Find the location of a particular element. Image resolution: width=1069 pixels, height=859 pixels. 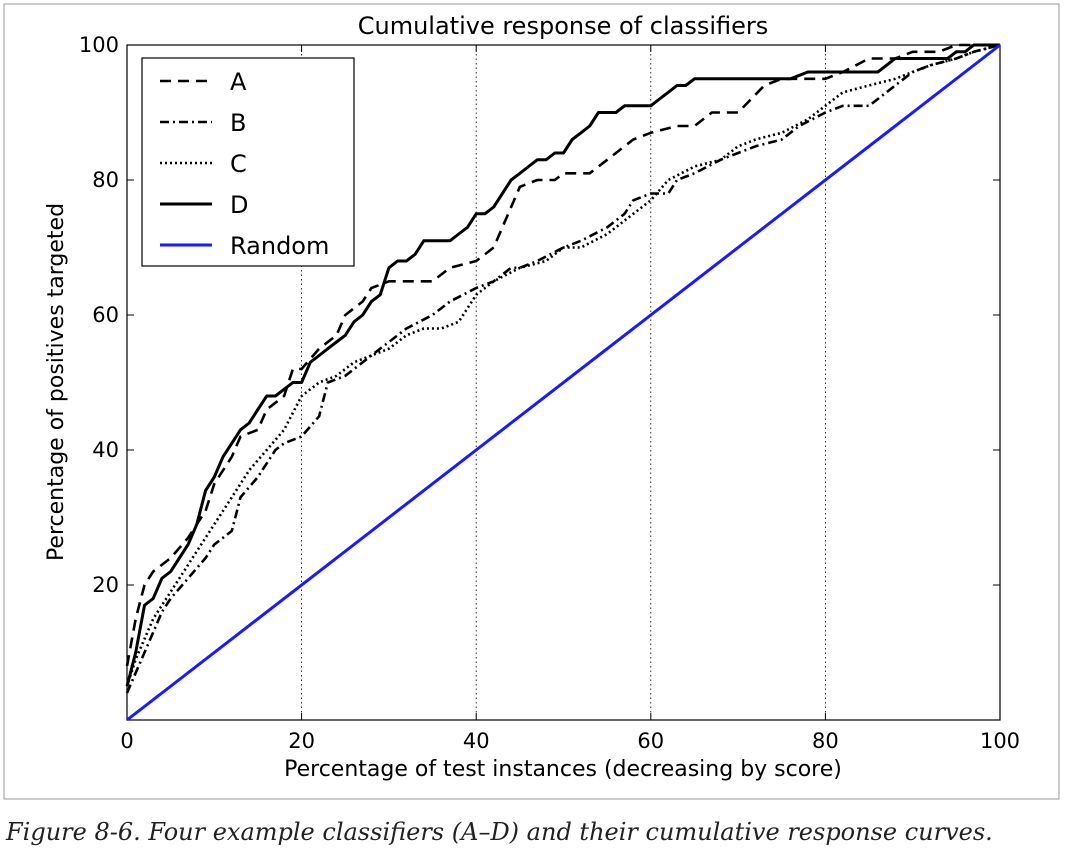

x-tick-label: 60 is located at coordinates (650, 741).